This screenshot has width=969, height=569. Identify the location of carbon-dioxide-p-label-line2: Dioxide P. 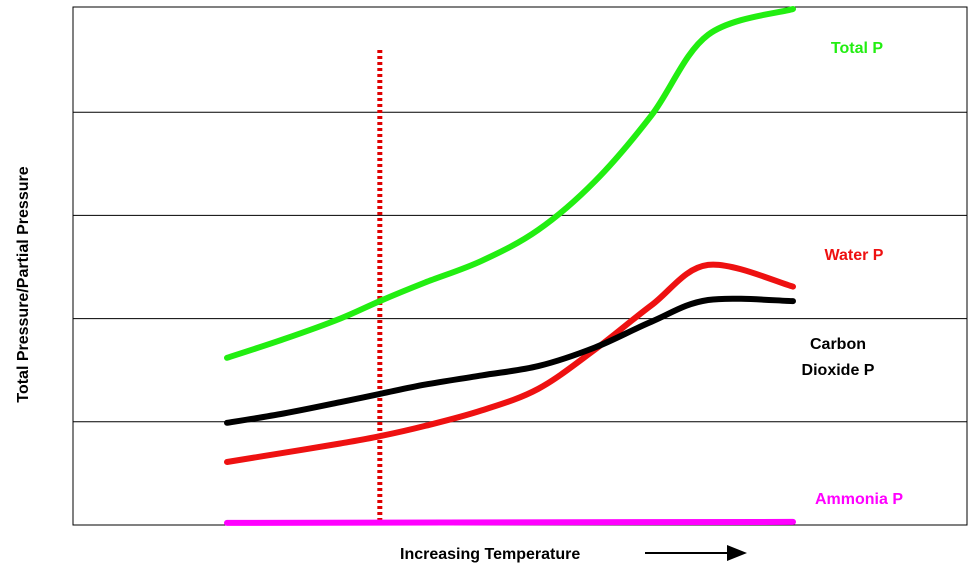
(838, 370).